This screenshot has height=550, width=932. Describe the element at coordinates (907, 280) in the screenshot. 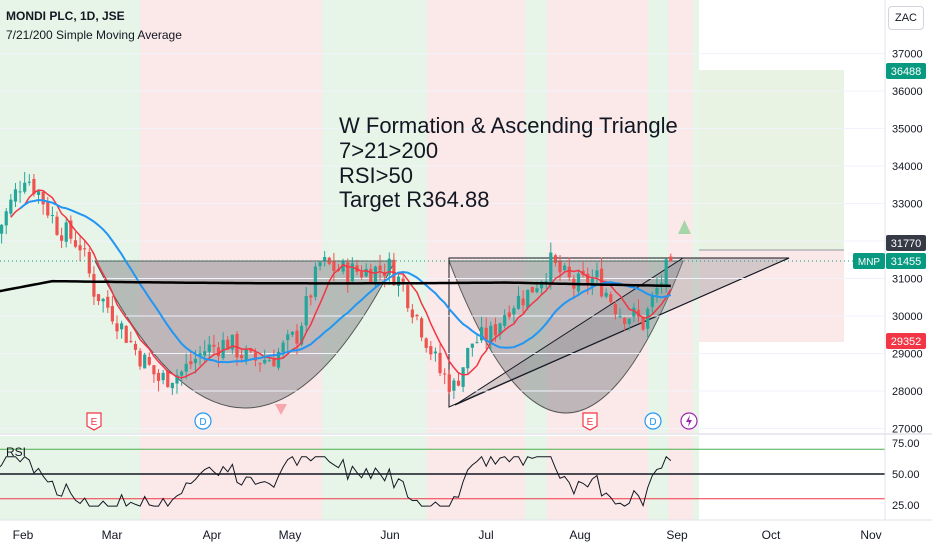

I see `price-tick-label: 31000` at that location.